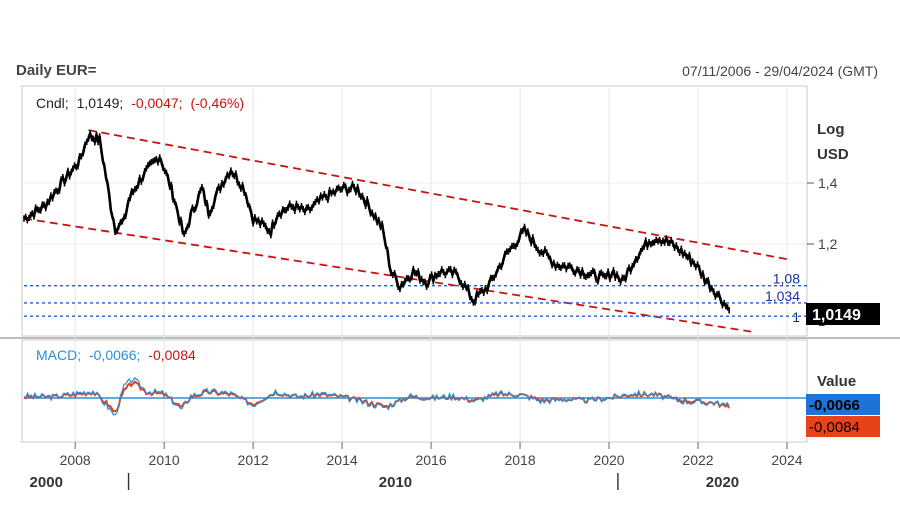 This screenshot has height=506, width=900. What do you see at coordinates (75, 460) in the screenshot?
I see `x-tick-label: 2008` at bounding box center [75, 460].